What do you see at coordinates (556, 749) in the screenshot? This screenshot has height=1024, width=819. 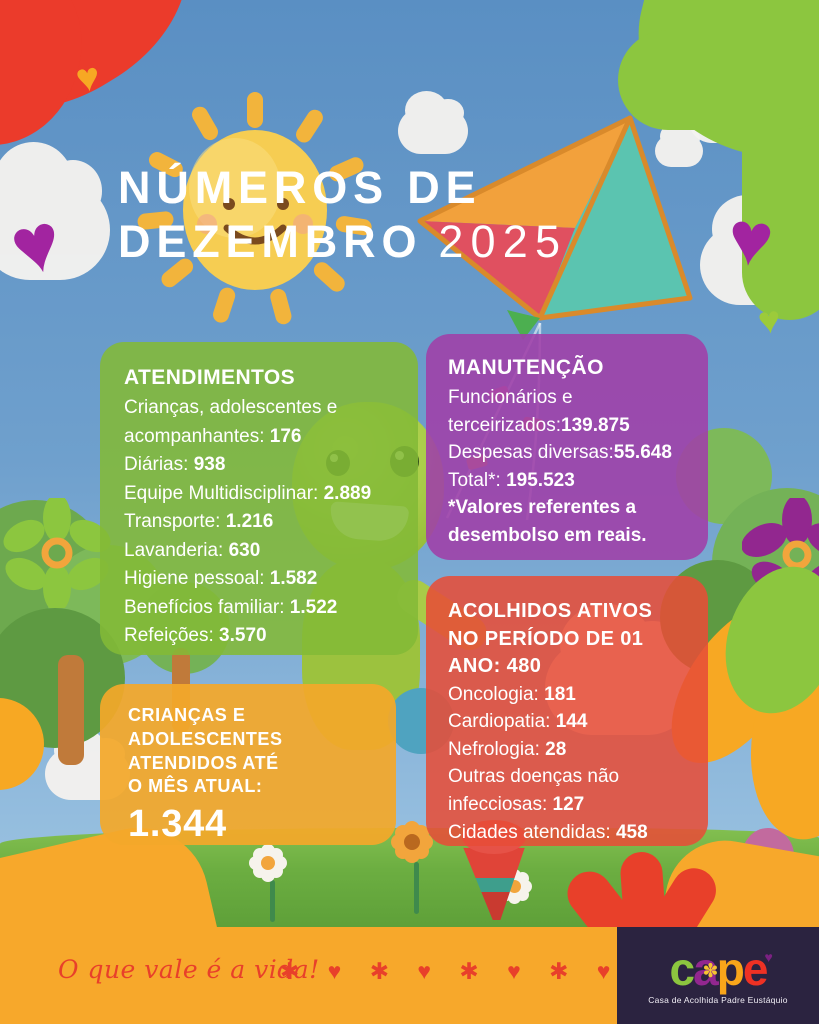 I see `stat-value: 28` at bounding box center [556, 749].